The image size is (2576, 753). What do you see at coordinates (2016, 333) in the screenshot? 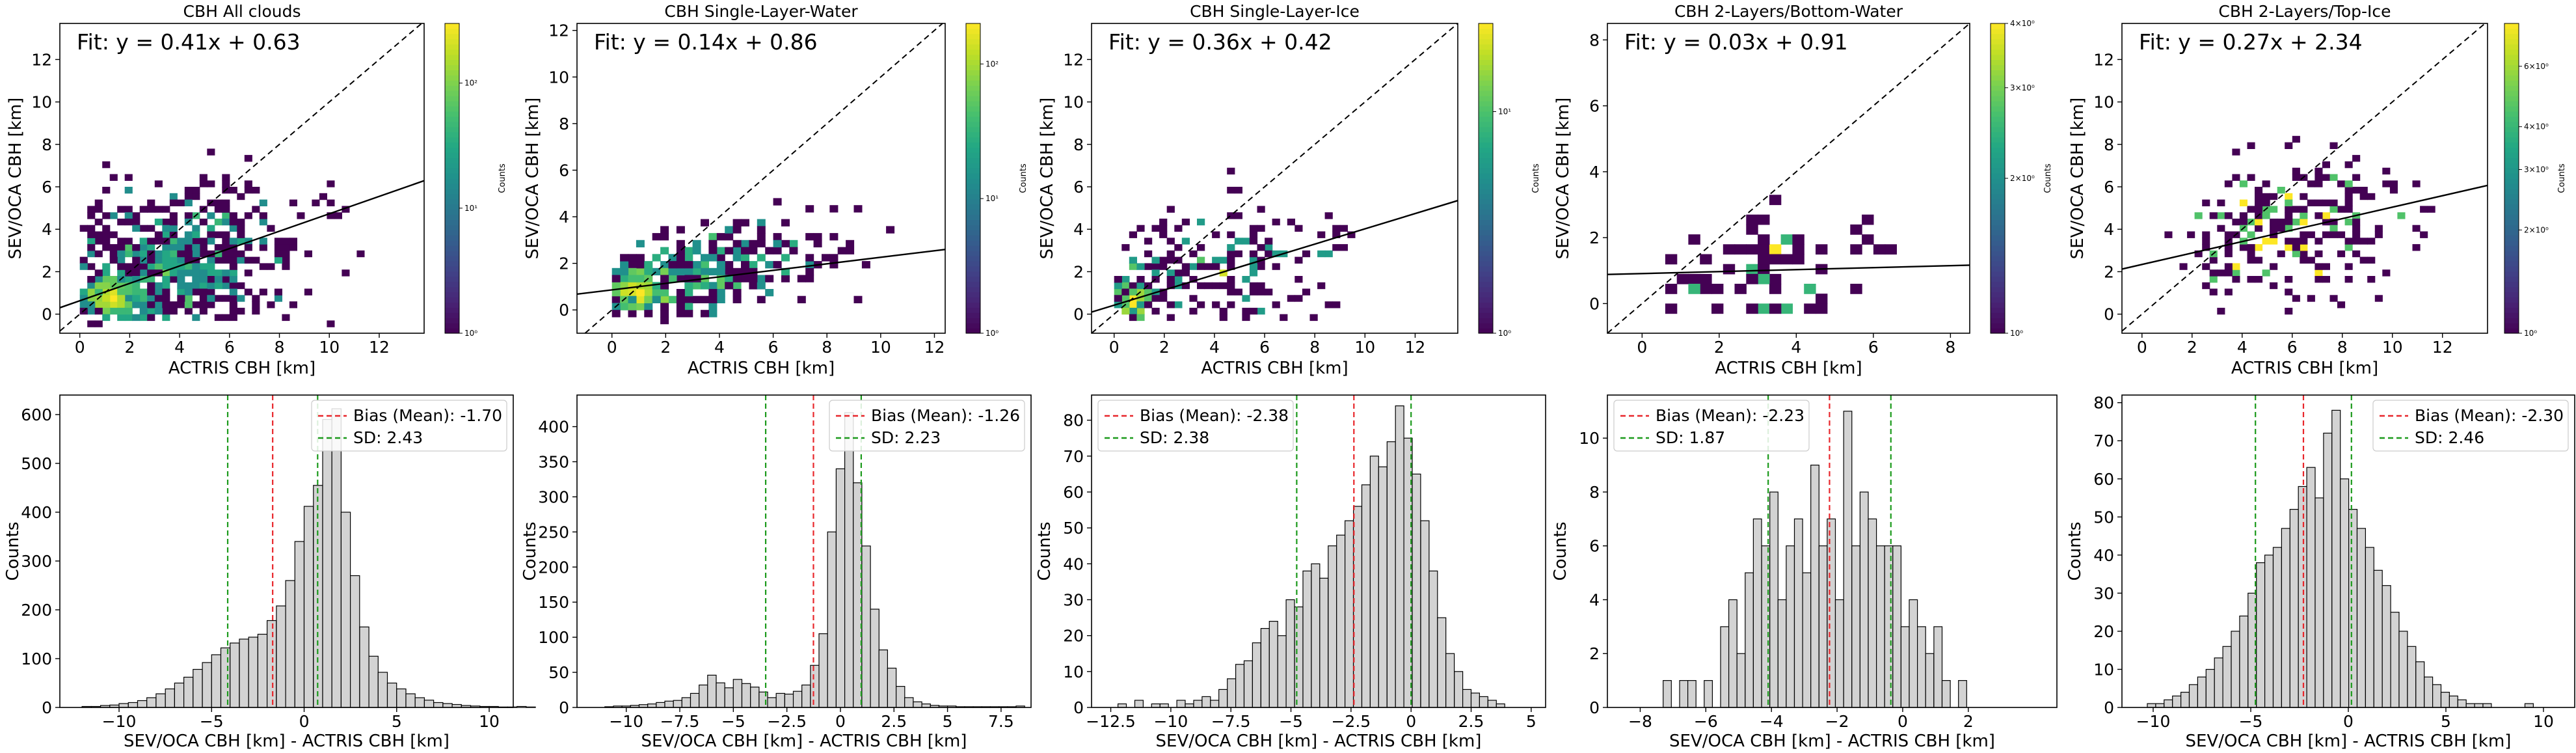
I see `colorbar-tick-label: 10⁰` at bounding box center [2016, 333].